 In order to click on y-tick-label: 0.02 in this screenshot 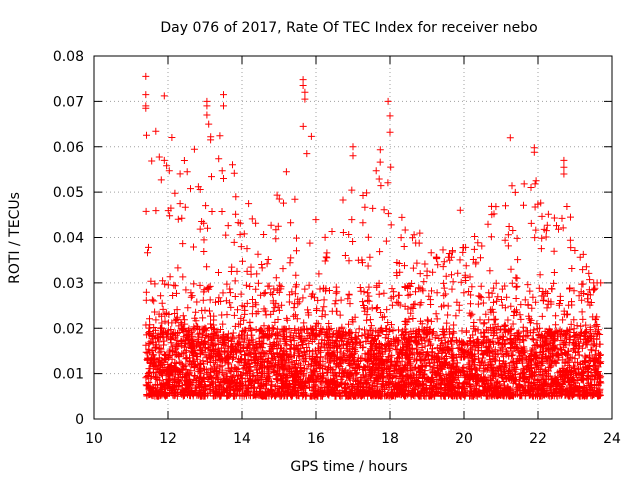, I will do `click(68, 329)`.